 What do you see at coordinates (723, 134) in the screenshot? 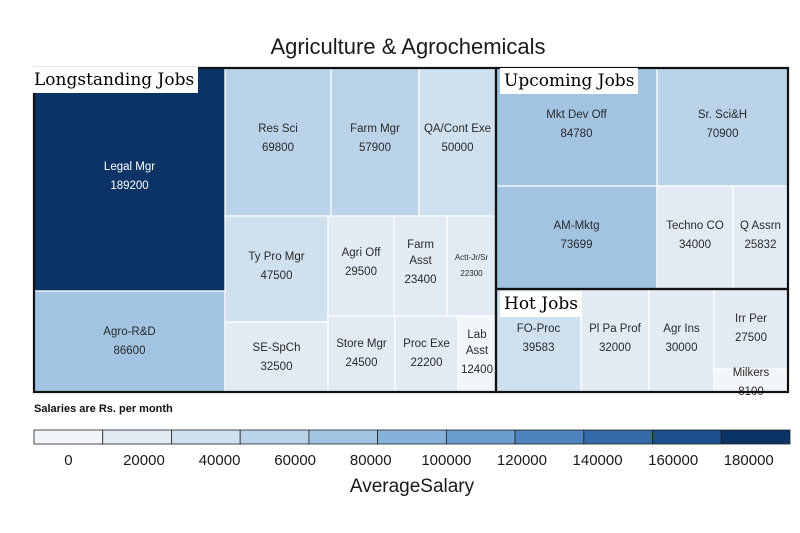
I see `tile-value-sr-sci-h: 70900` at bounding box center [723, 134].